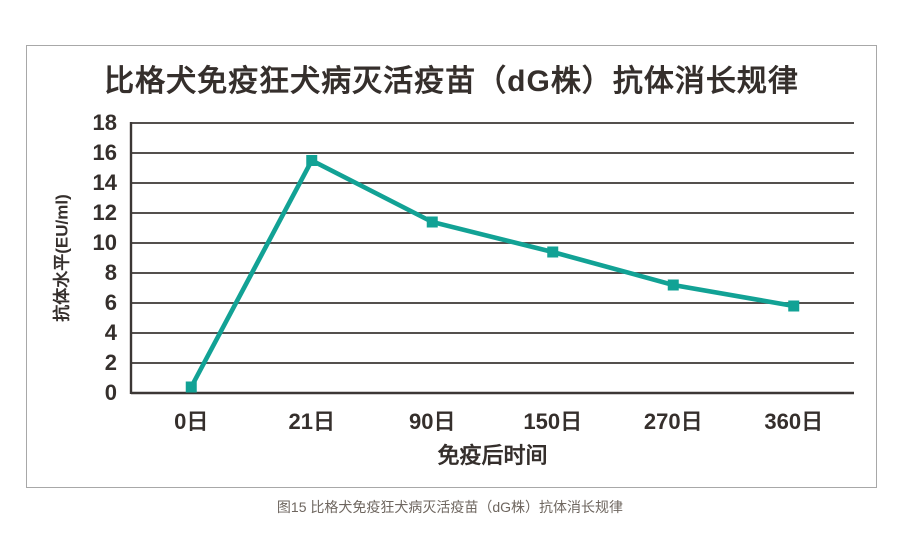 Image resolution: width=900 pixels, height=535 pixels. What do you see at coordinates (450, 507) in the screenshot?
I see `figure-caption: 图15 比格犬免疫狂犬病灭活疫苗（dG株）抗体消长规律` at bounding box center [450, 507].